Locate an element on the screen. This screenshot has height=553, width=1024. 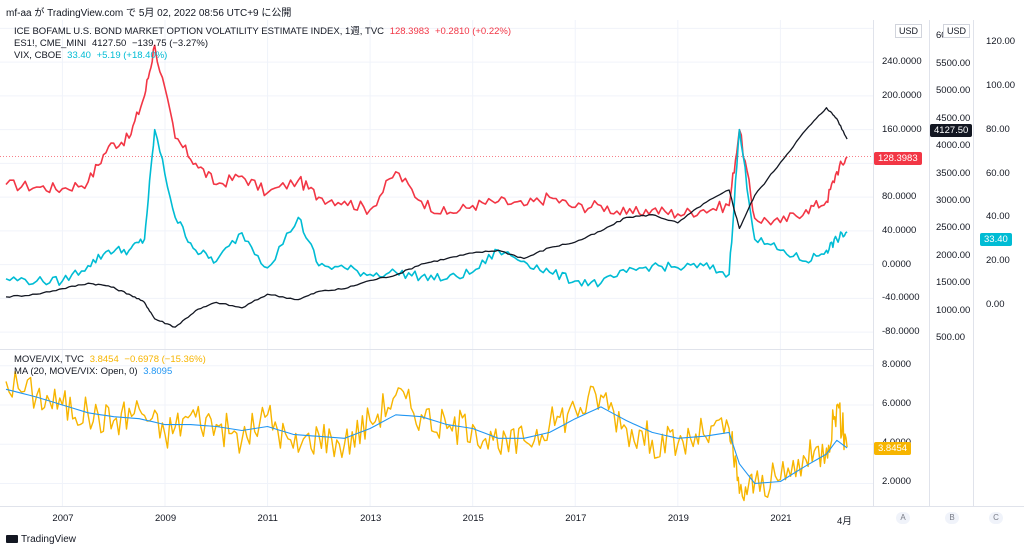
axis-tick-label: 20.00 is located at coordinates (998, 261).